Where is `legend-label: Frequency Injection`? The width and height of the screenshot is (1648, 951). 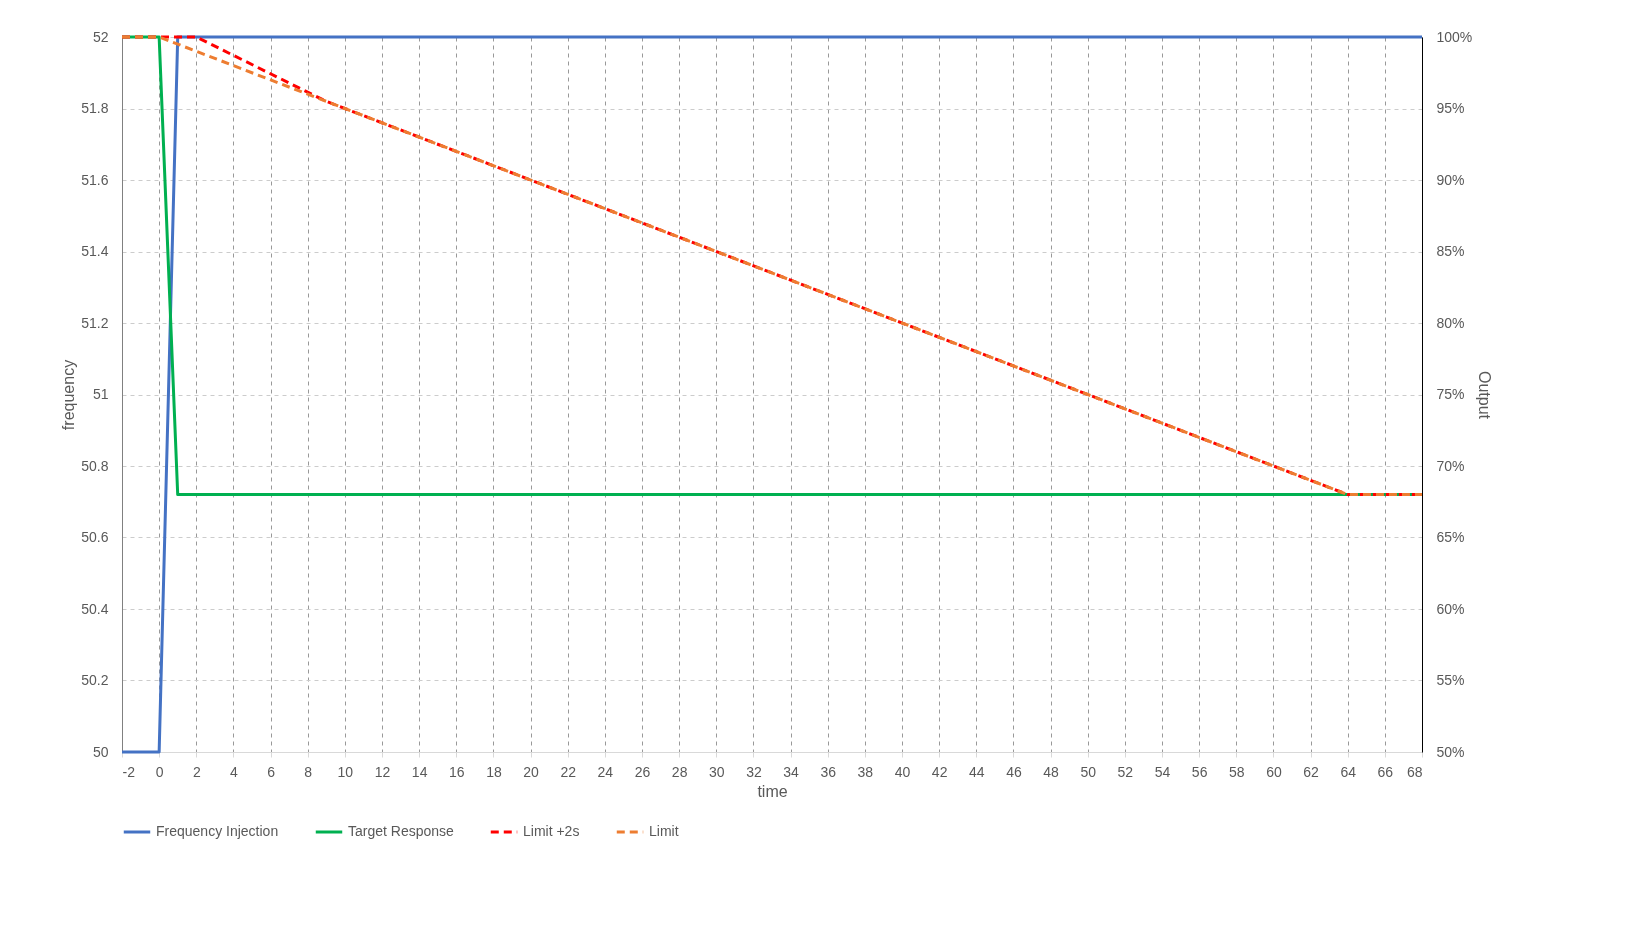 legend-label: Frequency Injection is located at coordinates (217, 831).